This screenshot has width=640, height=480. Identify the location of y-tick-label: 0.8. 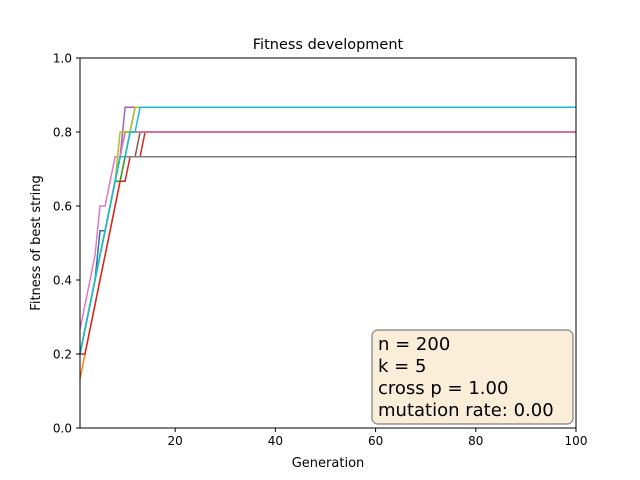
(62, 133).